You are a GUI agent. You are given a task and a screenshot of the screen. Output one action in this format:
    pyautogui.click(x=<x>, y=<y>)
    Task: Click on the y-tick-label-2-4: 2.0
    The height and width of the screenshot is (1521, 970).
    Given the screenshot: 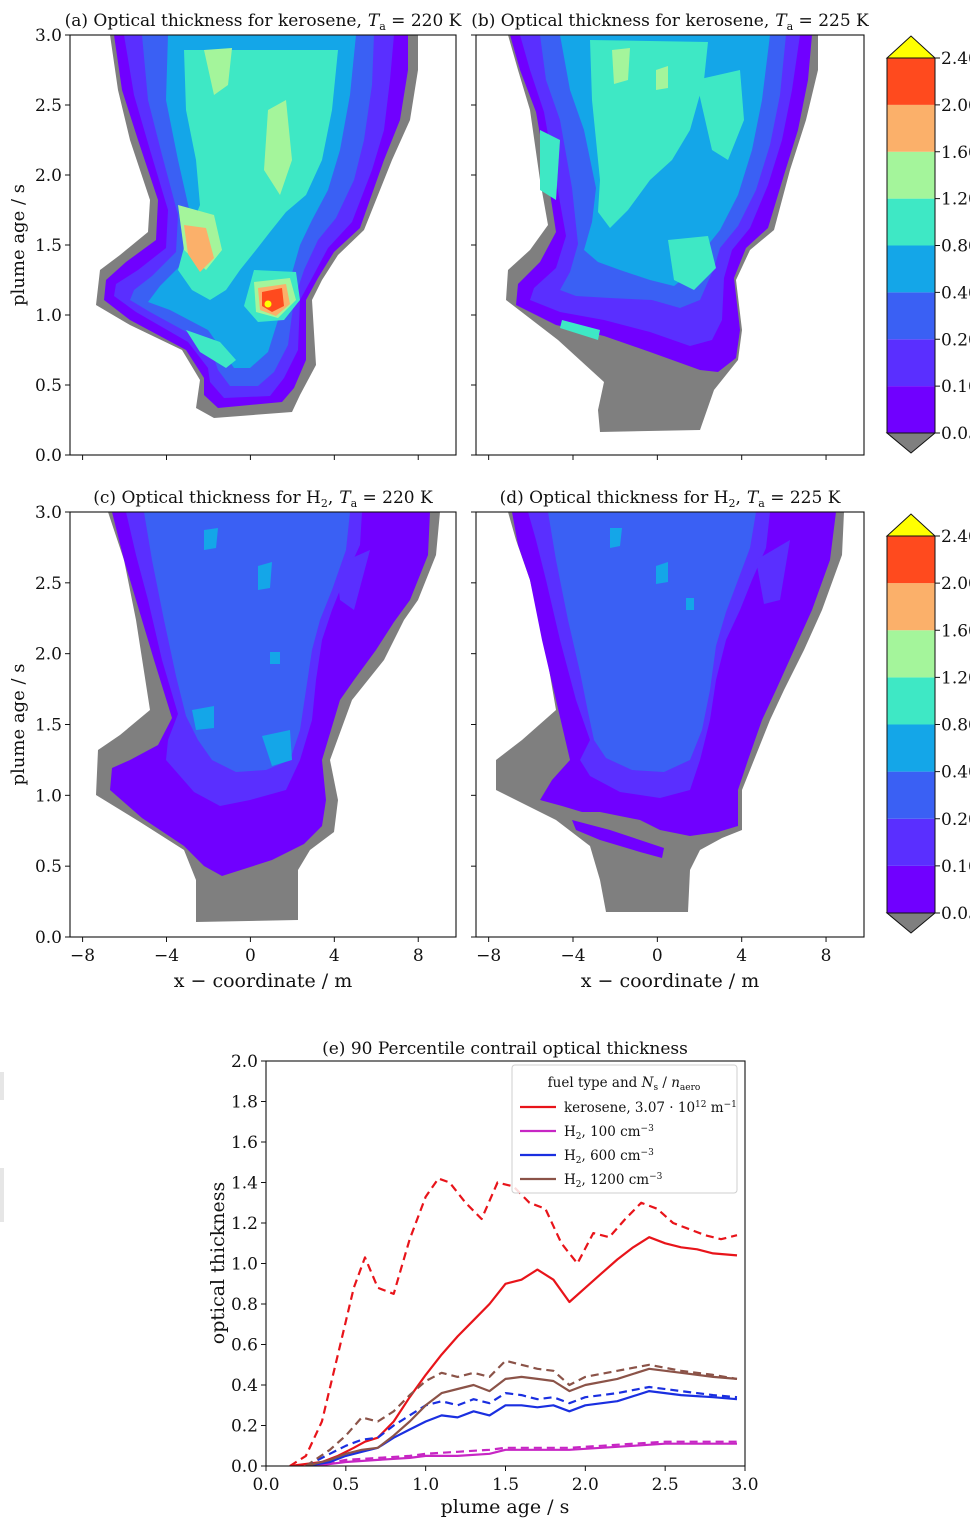 What is the action you would take?
    pyautogui.click(x=48, y=655)
    